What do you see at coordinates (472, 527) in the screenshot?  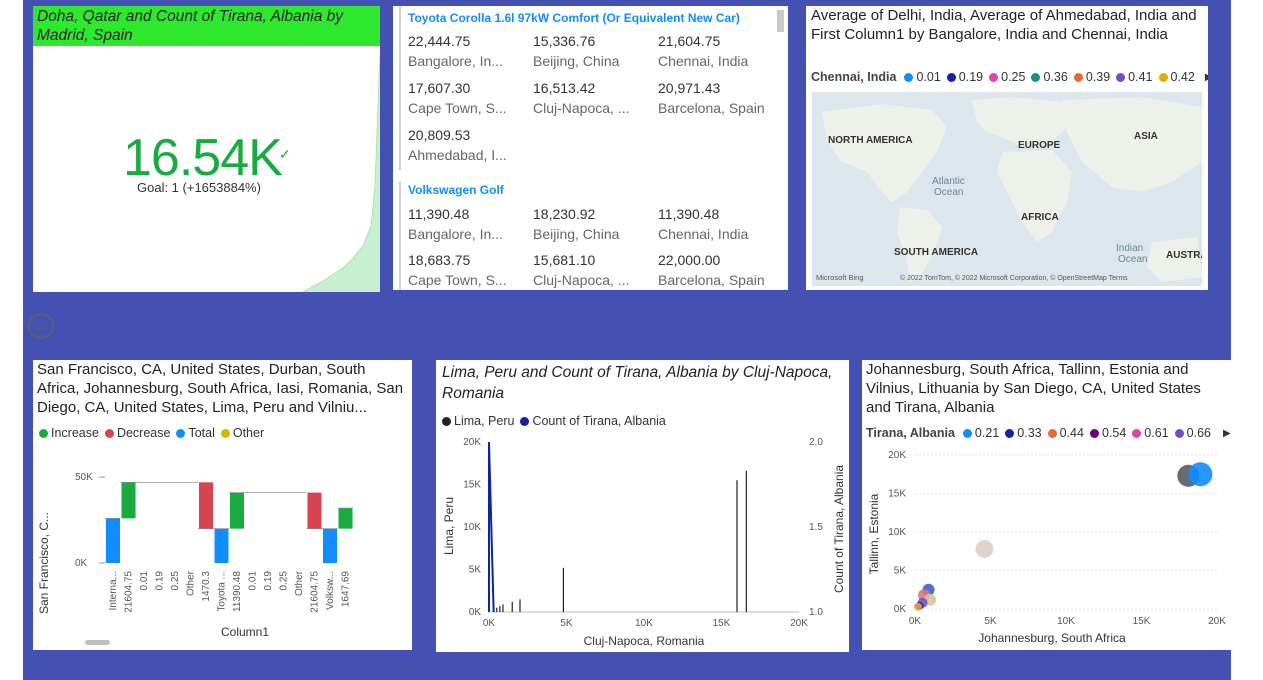 I see `line-y-tick: 10K` at bounding box center [472, 527].